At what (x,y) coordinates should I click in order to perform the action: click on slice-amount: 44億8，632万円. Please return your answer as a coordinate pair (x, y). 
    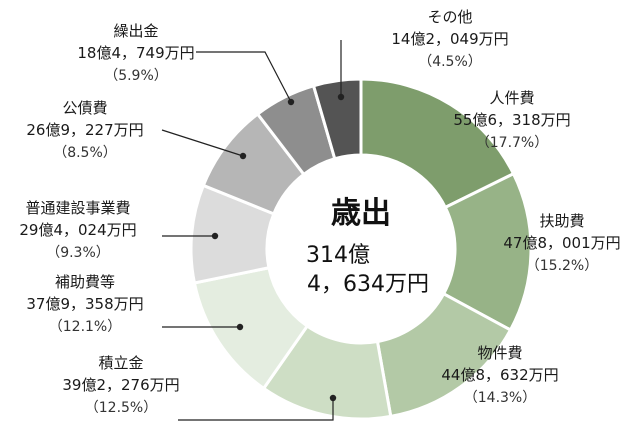
    Looking at the image, I should click on (499, 375).